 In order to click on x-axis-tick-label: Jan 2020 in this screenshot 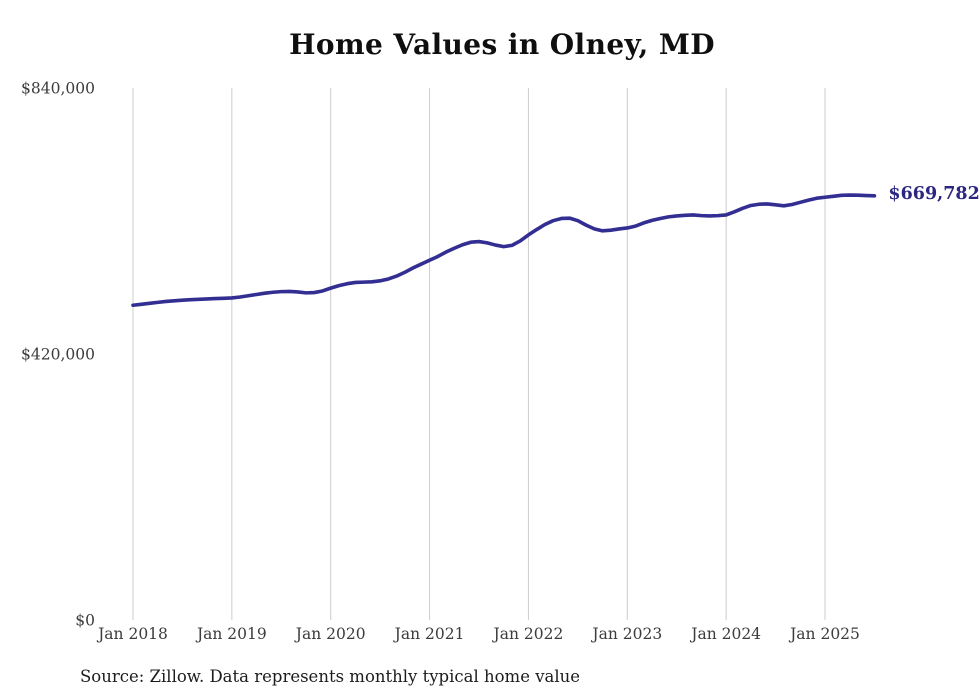, I will do `click(330, 634)`.